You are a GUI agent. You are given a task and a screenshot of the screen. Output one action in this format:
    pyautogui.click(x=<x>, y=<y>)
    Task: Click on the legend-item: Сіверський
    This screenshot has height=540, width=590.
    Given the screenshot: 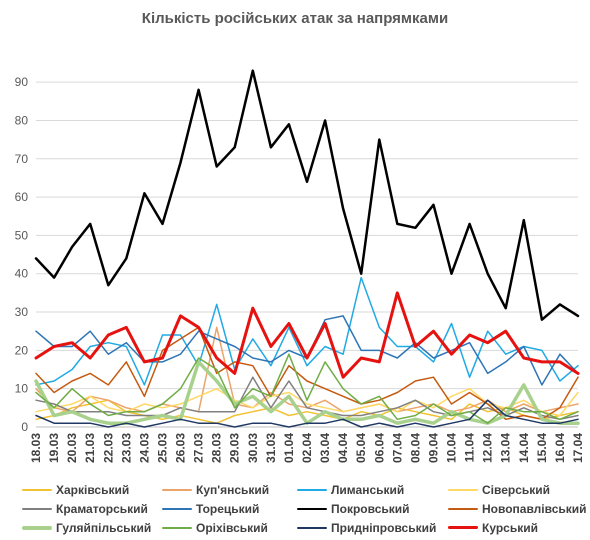 What is the action you would take?
    pyautogui.click(x=499, y=489)
    